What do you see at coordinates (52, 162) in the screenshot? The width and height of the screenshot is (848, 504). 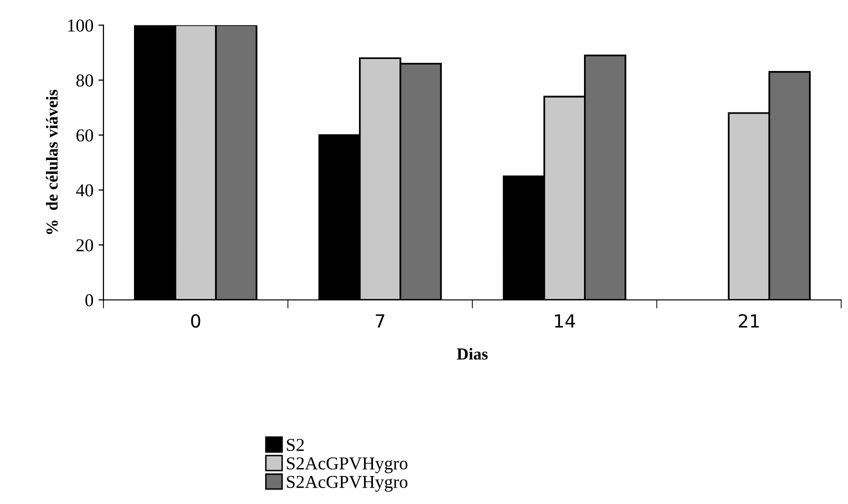 I see `y-axis-title: % de células viáveis` at bounding box center [52, 162].